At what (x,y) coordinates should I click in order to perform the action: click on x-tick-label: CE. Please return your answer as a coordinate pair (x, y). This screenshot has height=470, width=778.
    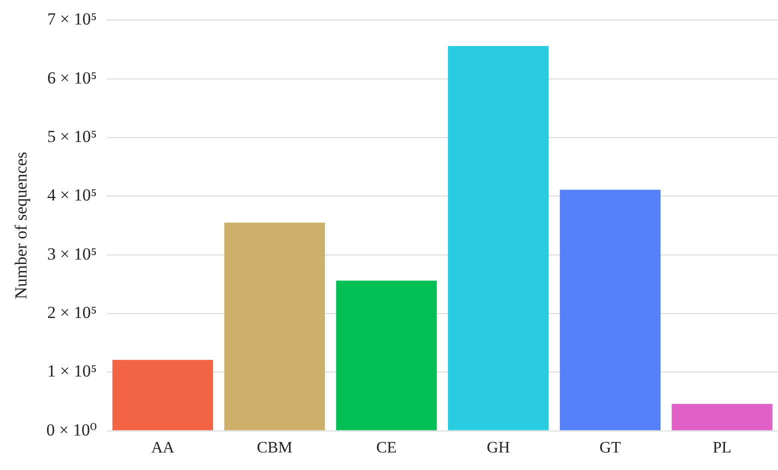
    Looking at the image, I should click on (386, 448).